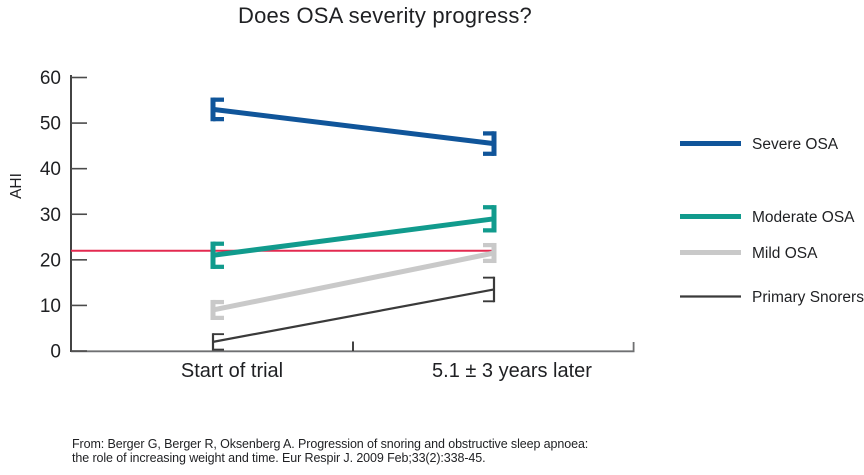 The width and height of the screenshot is (864, 475). I want to click on legend-label-moderate-osa: Moderate OSA, so click(803, 217).